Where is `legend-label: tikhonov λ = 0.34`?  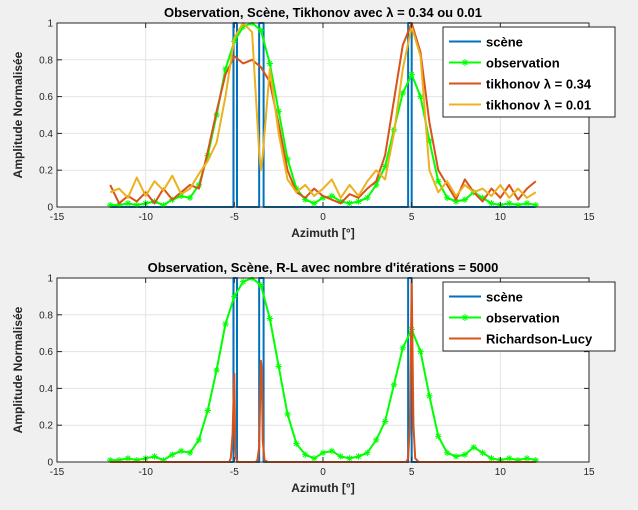 legend-label: tikhonov λ = 0.34 is located at coordinates (539, 84).